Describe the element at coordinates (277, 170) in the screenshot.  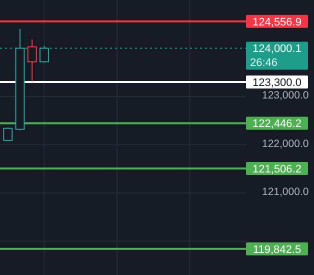
I see `ref-line-label: 121,506.2` at that location.